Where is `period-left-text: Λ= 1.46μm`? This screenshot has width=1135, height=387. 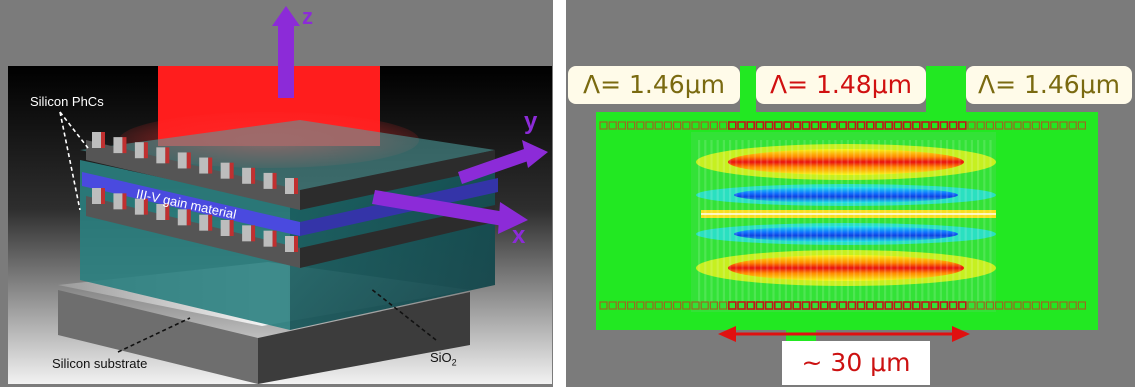
period-left-text: Λ= 1.46μm is located at coordinates (654, 84).